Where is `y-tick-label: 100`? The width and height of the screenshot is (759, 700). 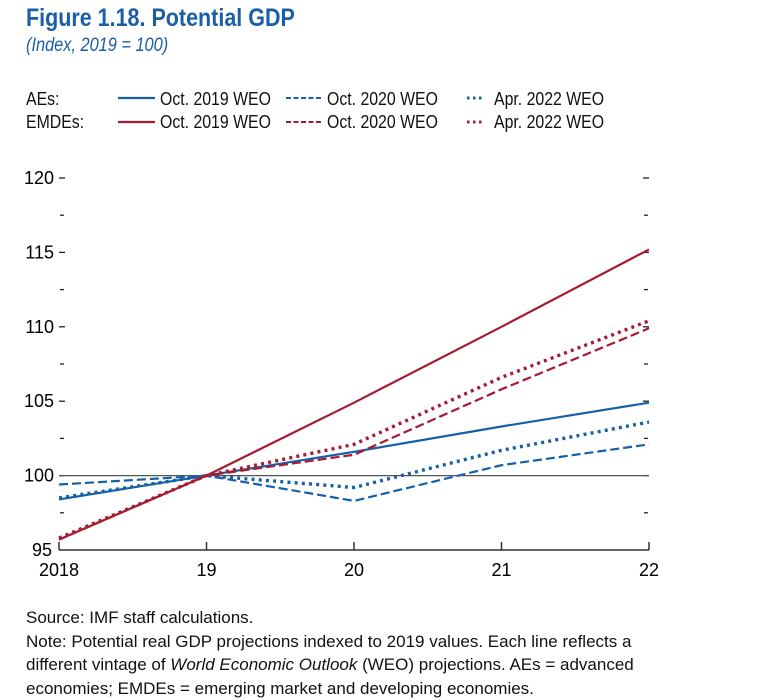
y-tick-label: 100 is located at coordinates (39, 476).